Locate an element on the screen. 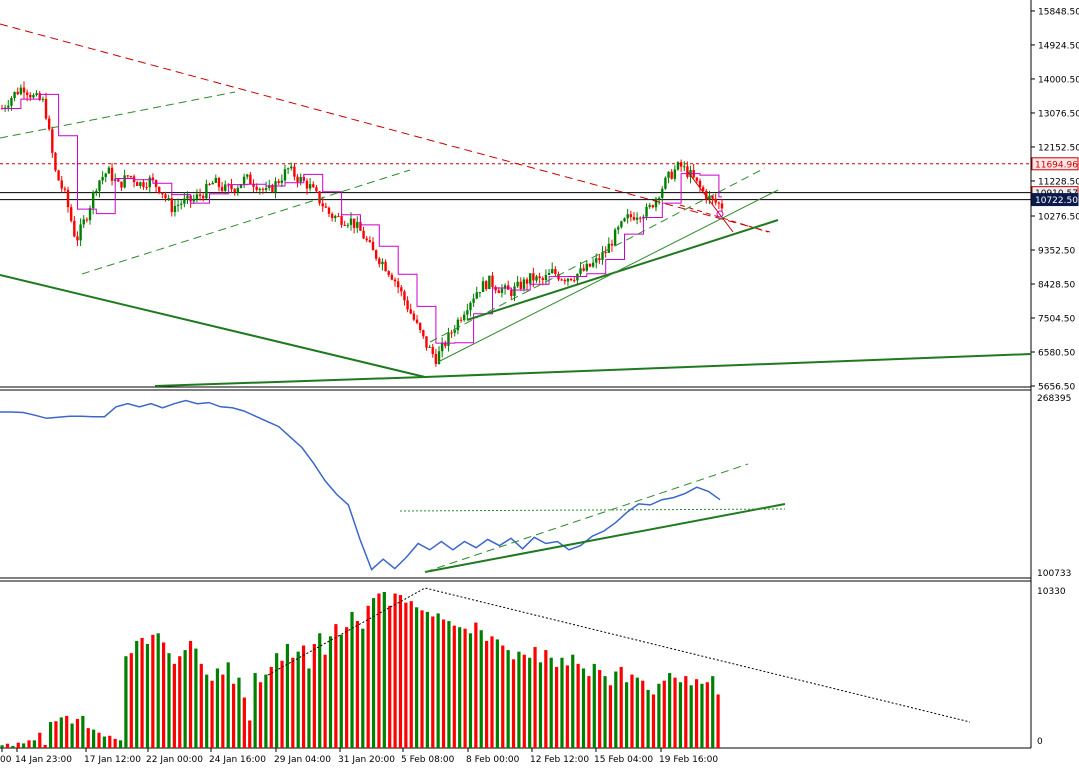 The width and height of the screenshot is (1079, 776). time-tick-label: 29 Jan 04:00 is located at coordinates (302, 760).